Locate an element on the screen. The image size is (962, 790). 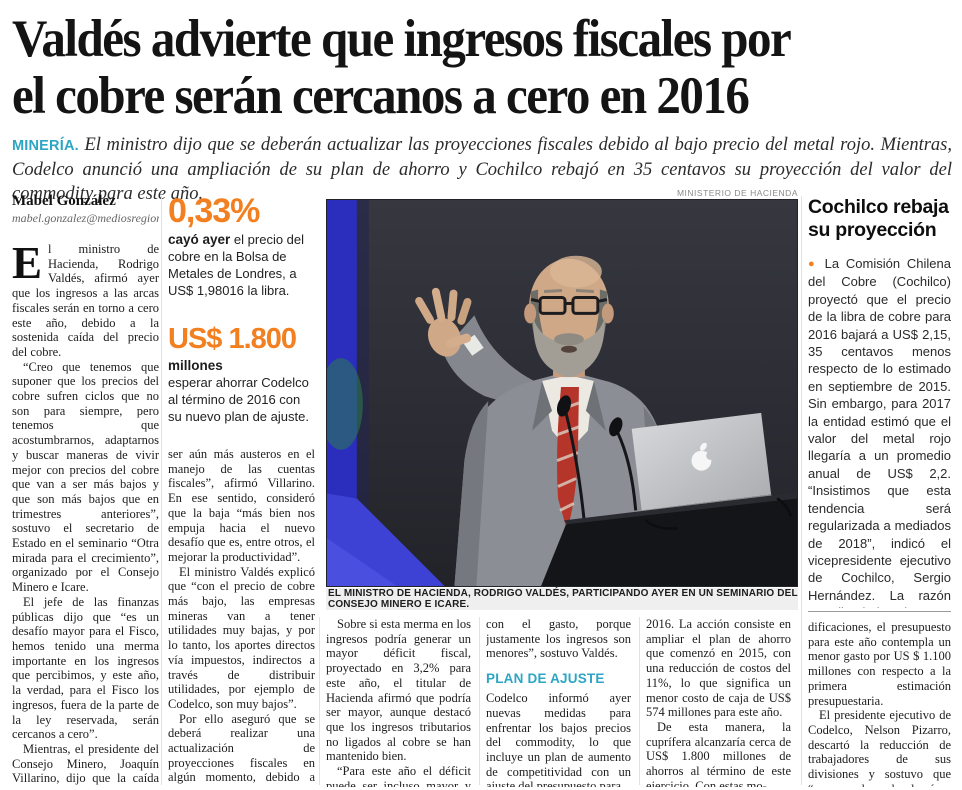
photo-credit: MINISTERIO DE HACIENDA is located at coordinates (737, 193).